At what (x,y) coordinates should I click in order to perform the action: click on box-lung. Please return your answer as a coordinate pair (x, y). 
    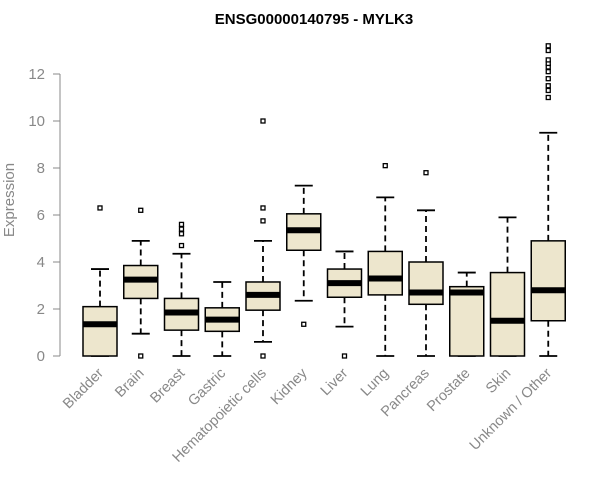
    Looking at the image, I should click on (385, 259).